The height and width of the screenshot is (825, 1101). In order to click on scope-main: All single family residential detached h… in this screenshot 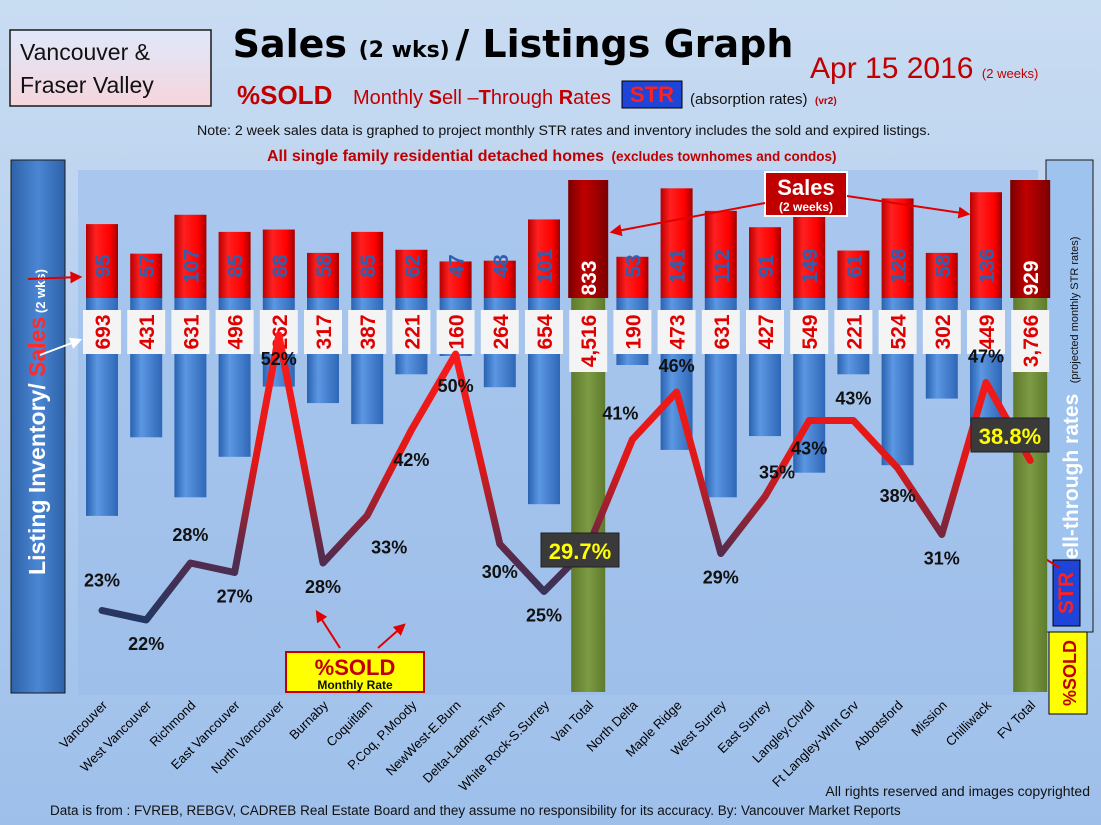, I will do `click(435, 156)`.